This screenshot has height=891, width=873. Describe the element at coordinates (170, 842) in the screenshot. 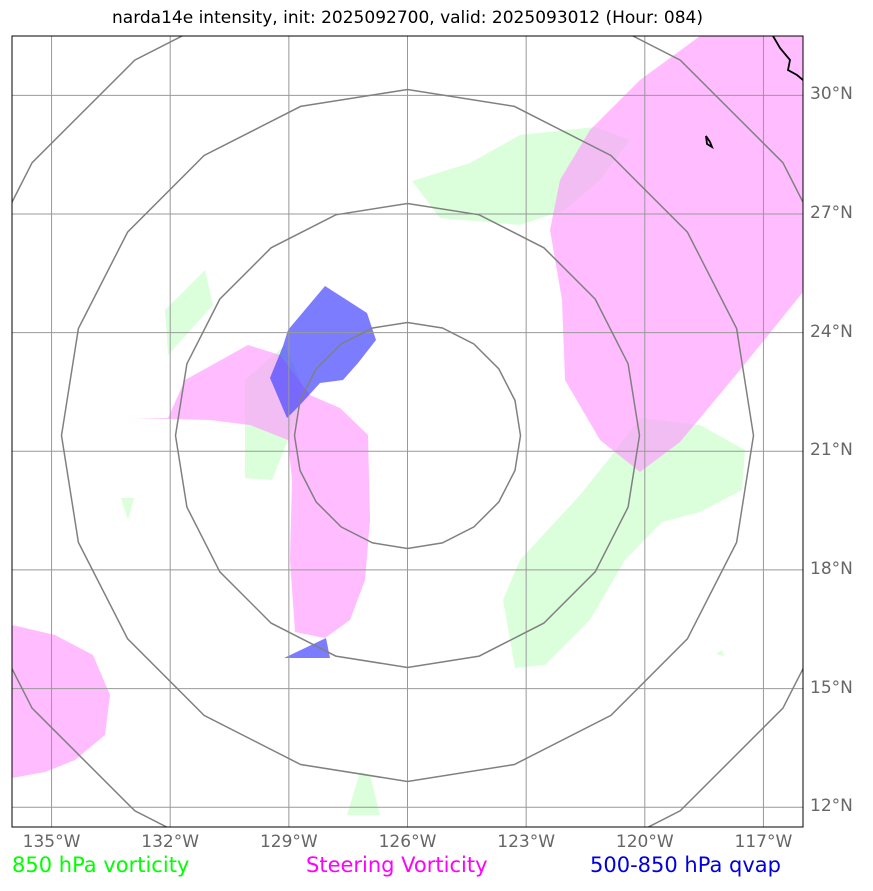

I see `longitude-label: 132°W` at that location.